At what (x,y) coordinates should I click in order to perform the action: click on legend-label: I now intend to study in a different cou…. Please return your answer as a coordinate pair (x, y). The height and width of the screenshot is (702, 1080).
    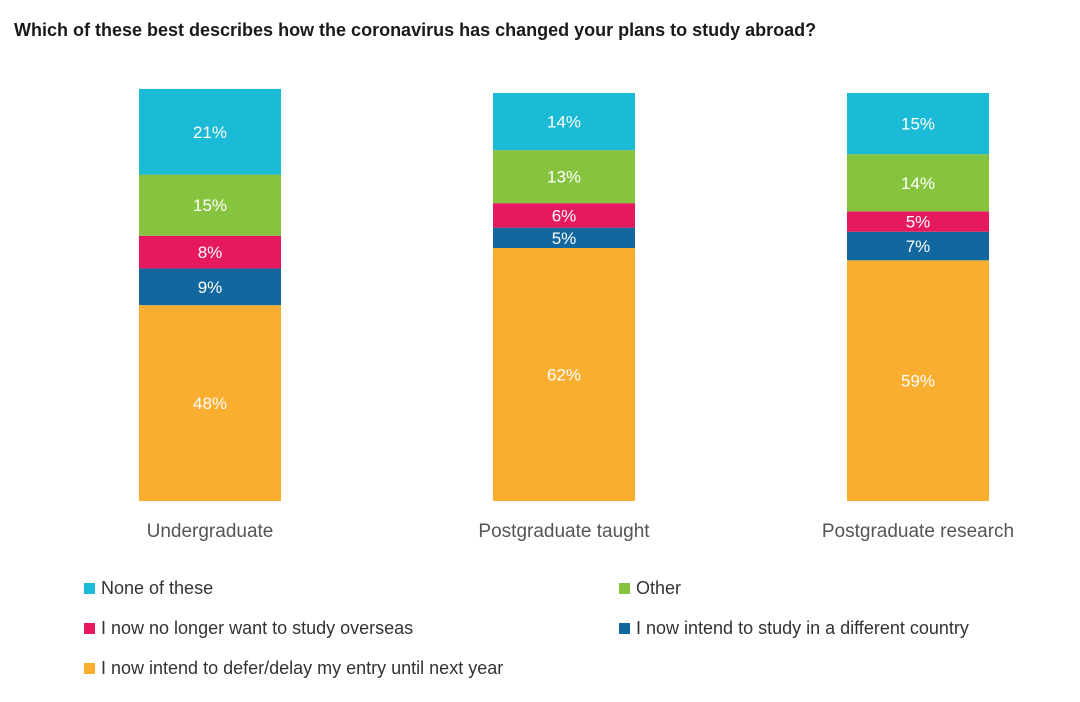
    Looking at the image, I should click on (802, 628).